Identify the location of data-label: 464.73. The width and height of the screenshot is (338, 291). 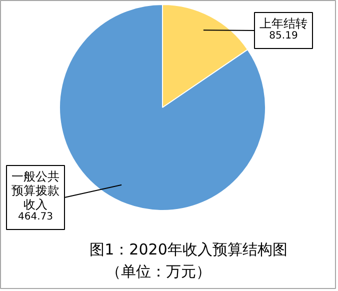
(36, 217).